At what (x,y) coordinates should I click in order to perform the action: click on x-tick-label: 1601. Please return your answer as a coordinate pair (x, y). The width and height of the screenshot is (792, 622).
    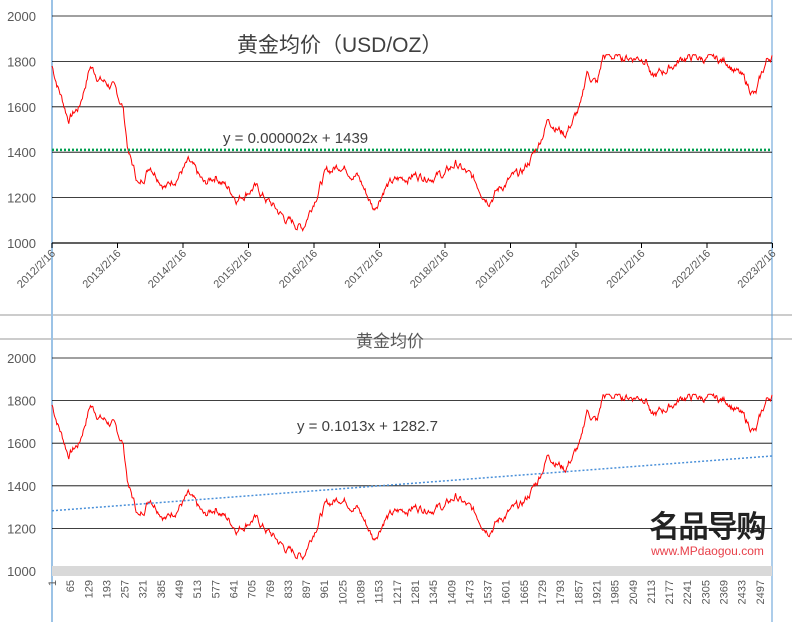
    Looking at the image, I should click on (507, 592).